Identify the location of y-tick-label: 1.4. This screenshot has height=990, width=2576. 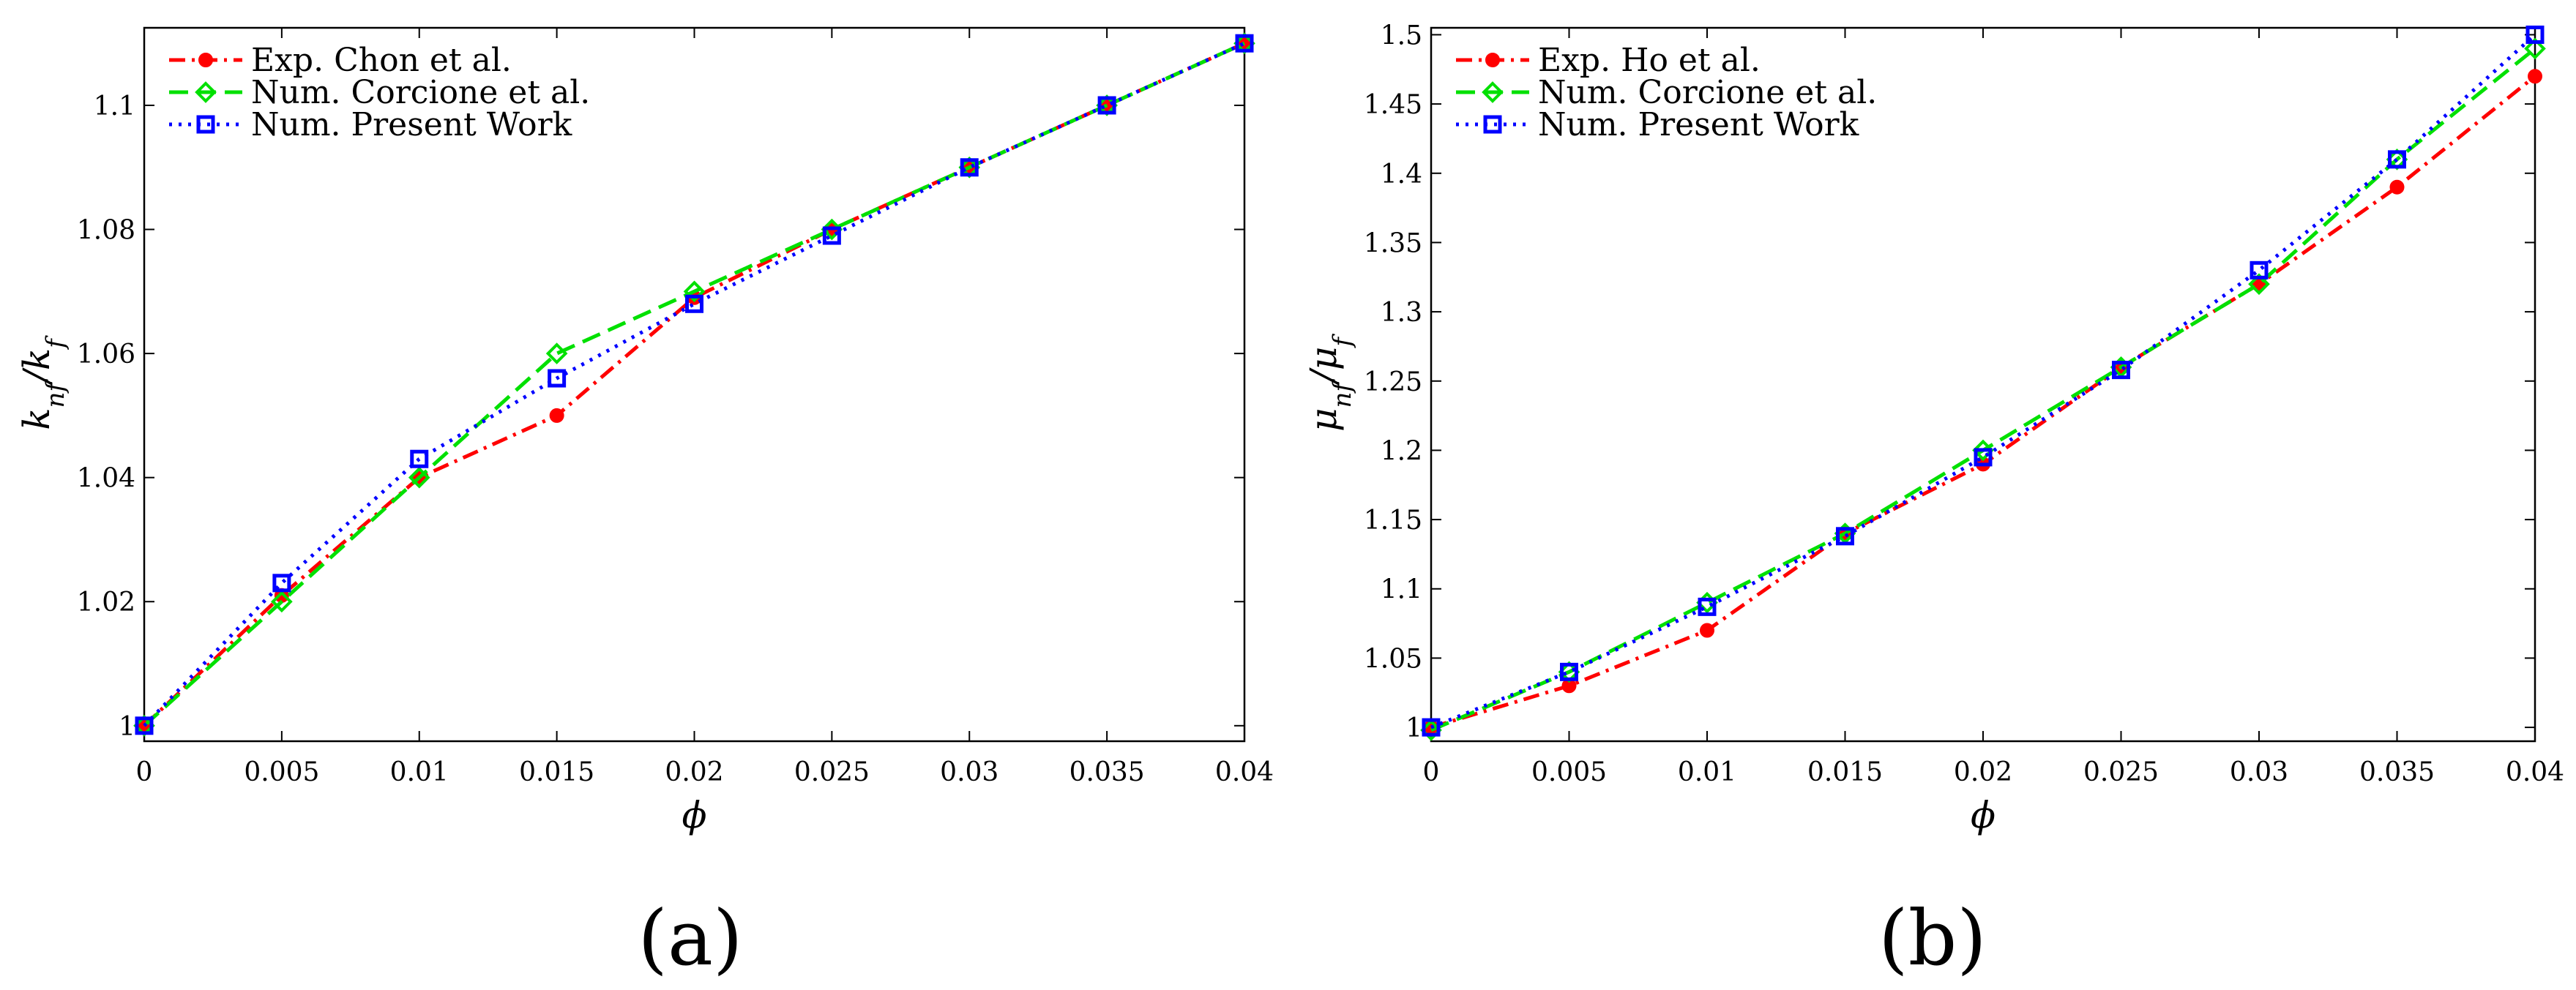
(1401, 175).